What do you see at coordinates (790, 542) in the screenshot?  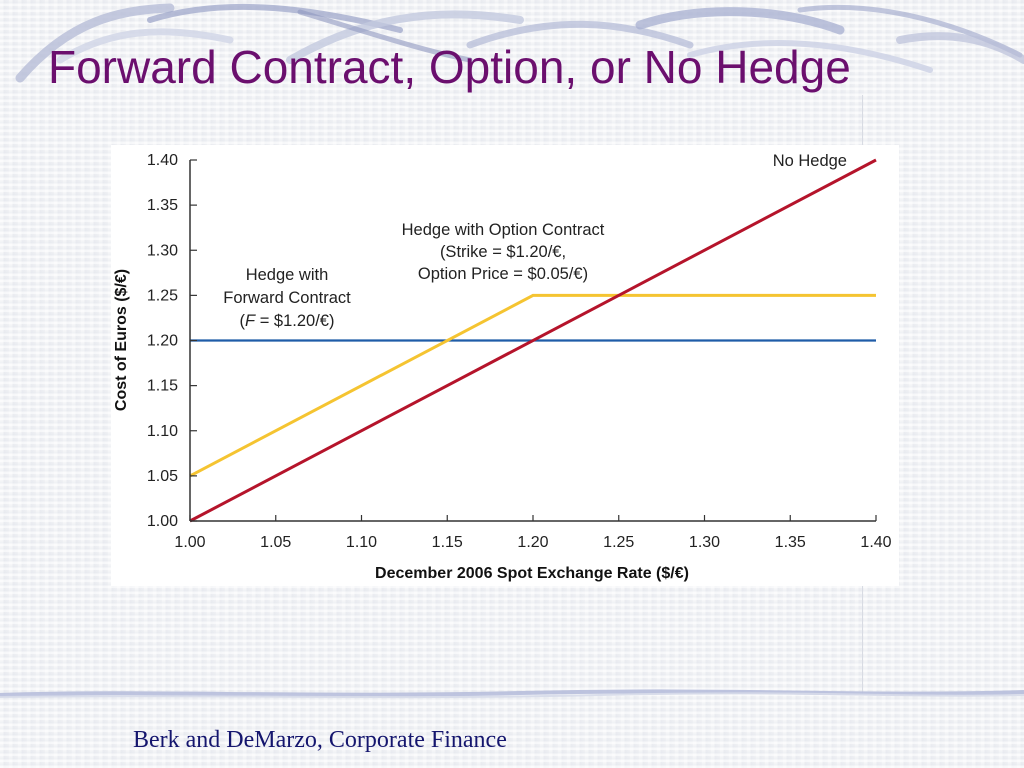 I see `x-tick-label: 1.35` at bounding box center [790, 542].